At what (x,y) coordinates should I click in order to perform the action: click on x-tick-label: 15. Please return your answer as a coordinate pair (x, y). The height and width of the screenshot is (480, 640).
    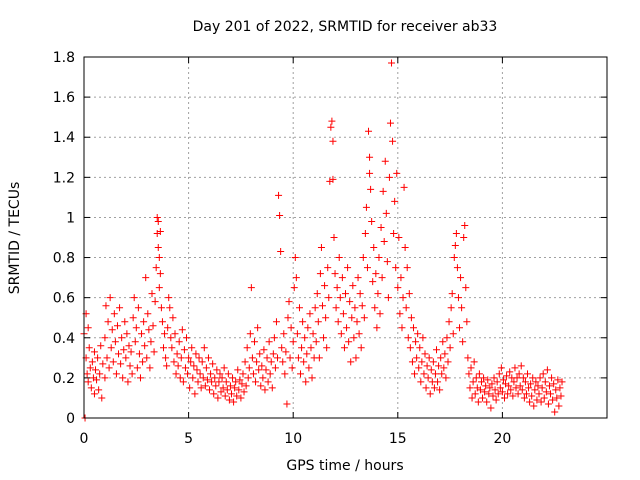
    Looking at the image, I should click on (398, 439).